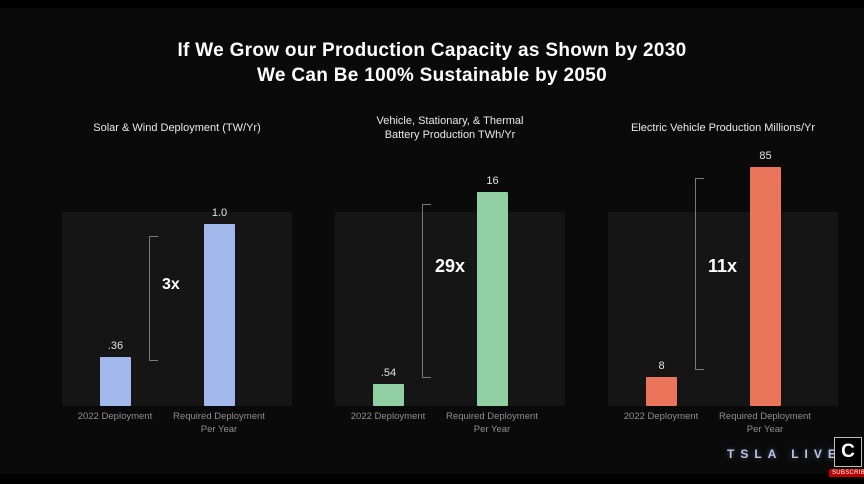  What do you see at coordinates (388, 373) in the screenshot?
I see `bar-value-label: .54` at bounding box center [388, 373].